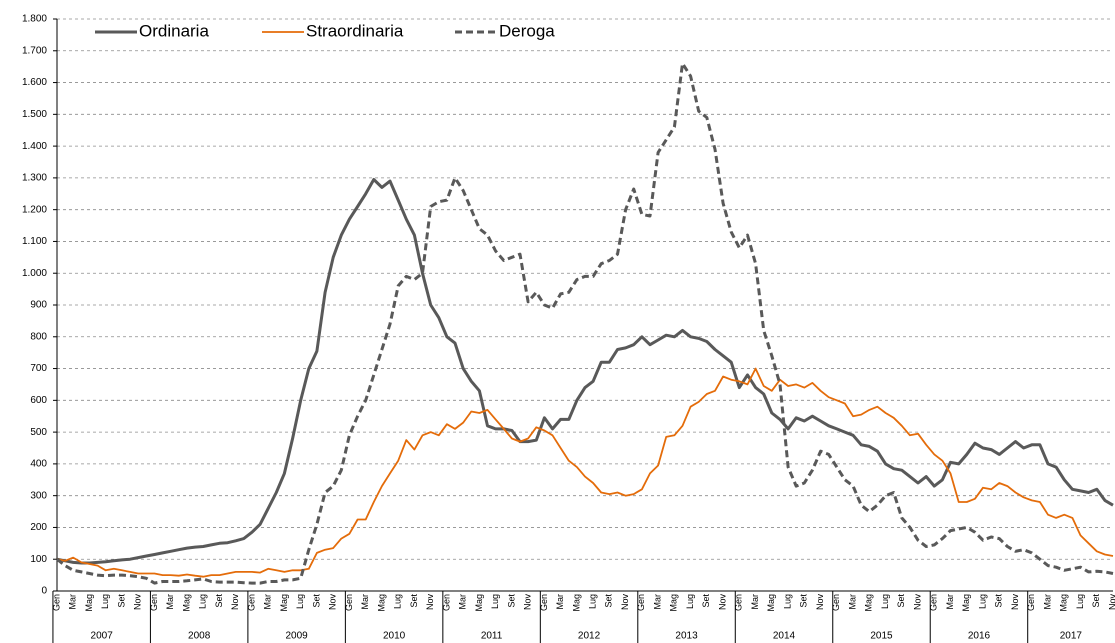 The width and height of the screenshot is (1115, 643). What do you see at coordinates (38, 495) in the screenshot?
I see `y-tick-label: 300` at bounding box center [38, 495].